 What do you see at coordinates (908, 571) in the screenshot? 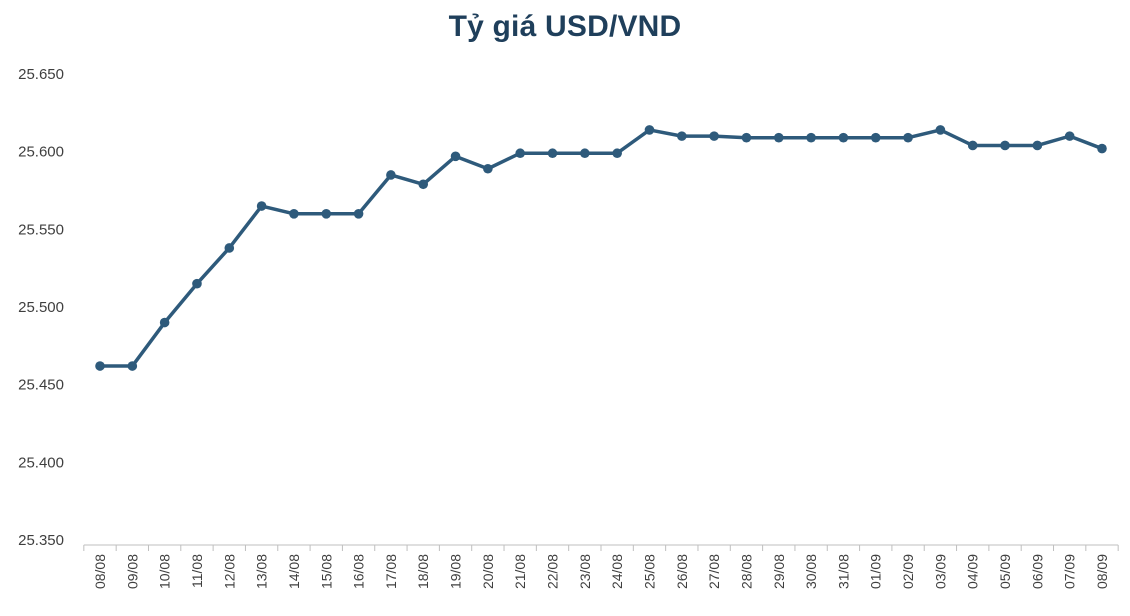
I see `x-tick-label: 02/09` at bounding box center [908, 571].